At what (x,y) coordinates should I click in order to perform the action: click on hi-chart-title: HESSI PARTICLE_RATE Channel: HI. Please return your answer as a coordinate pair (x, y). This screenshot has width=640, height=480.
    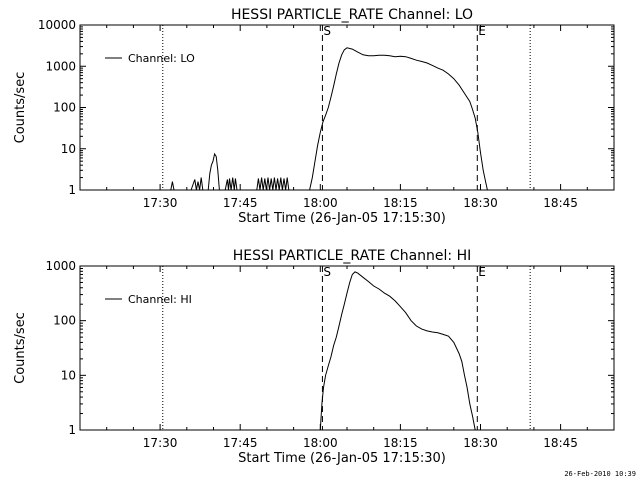
    Looking at the image, I should click on (352, 256).